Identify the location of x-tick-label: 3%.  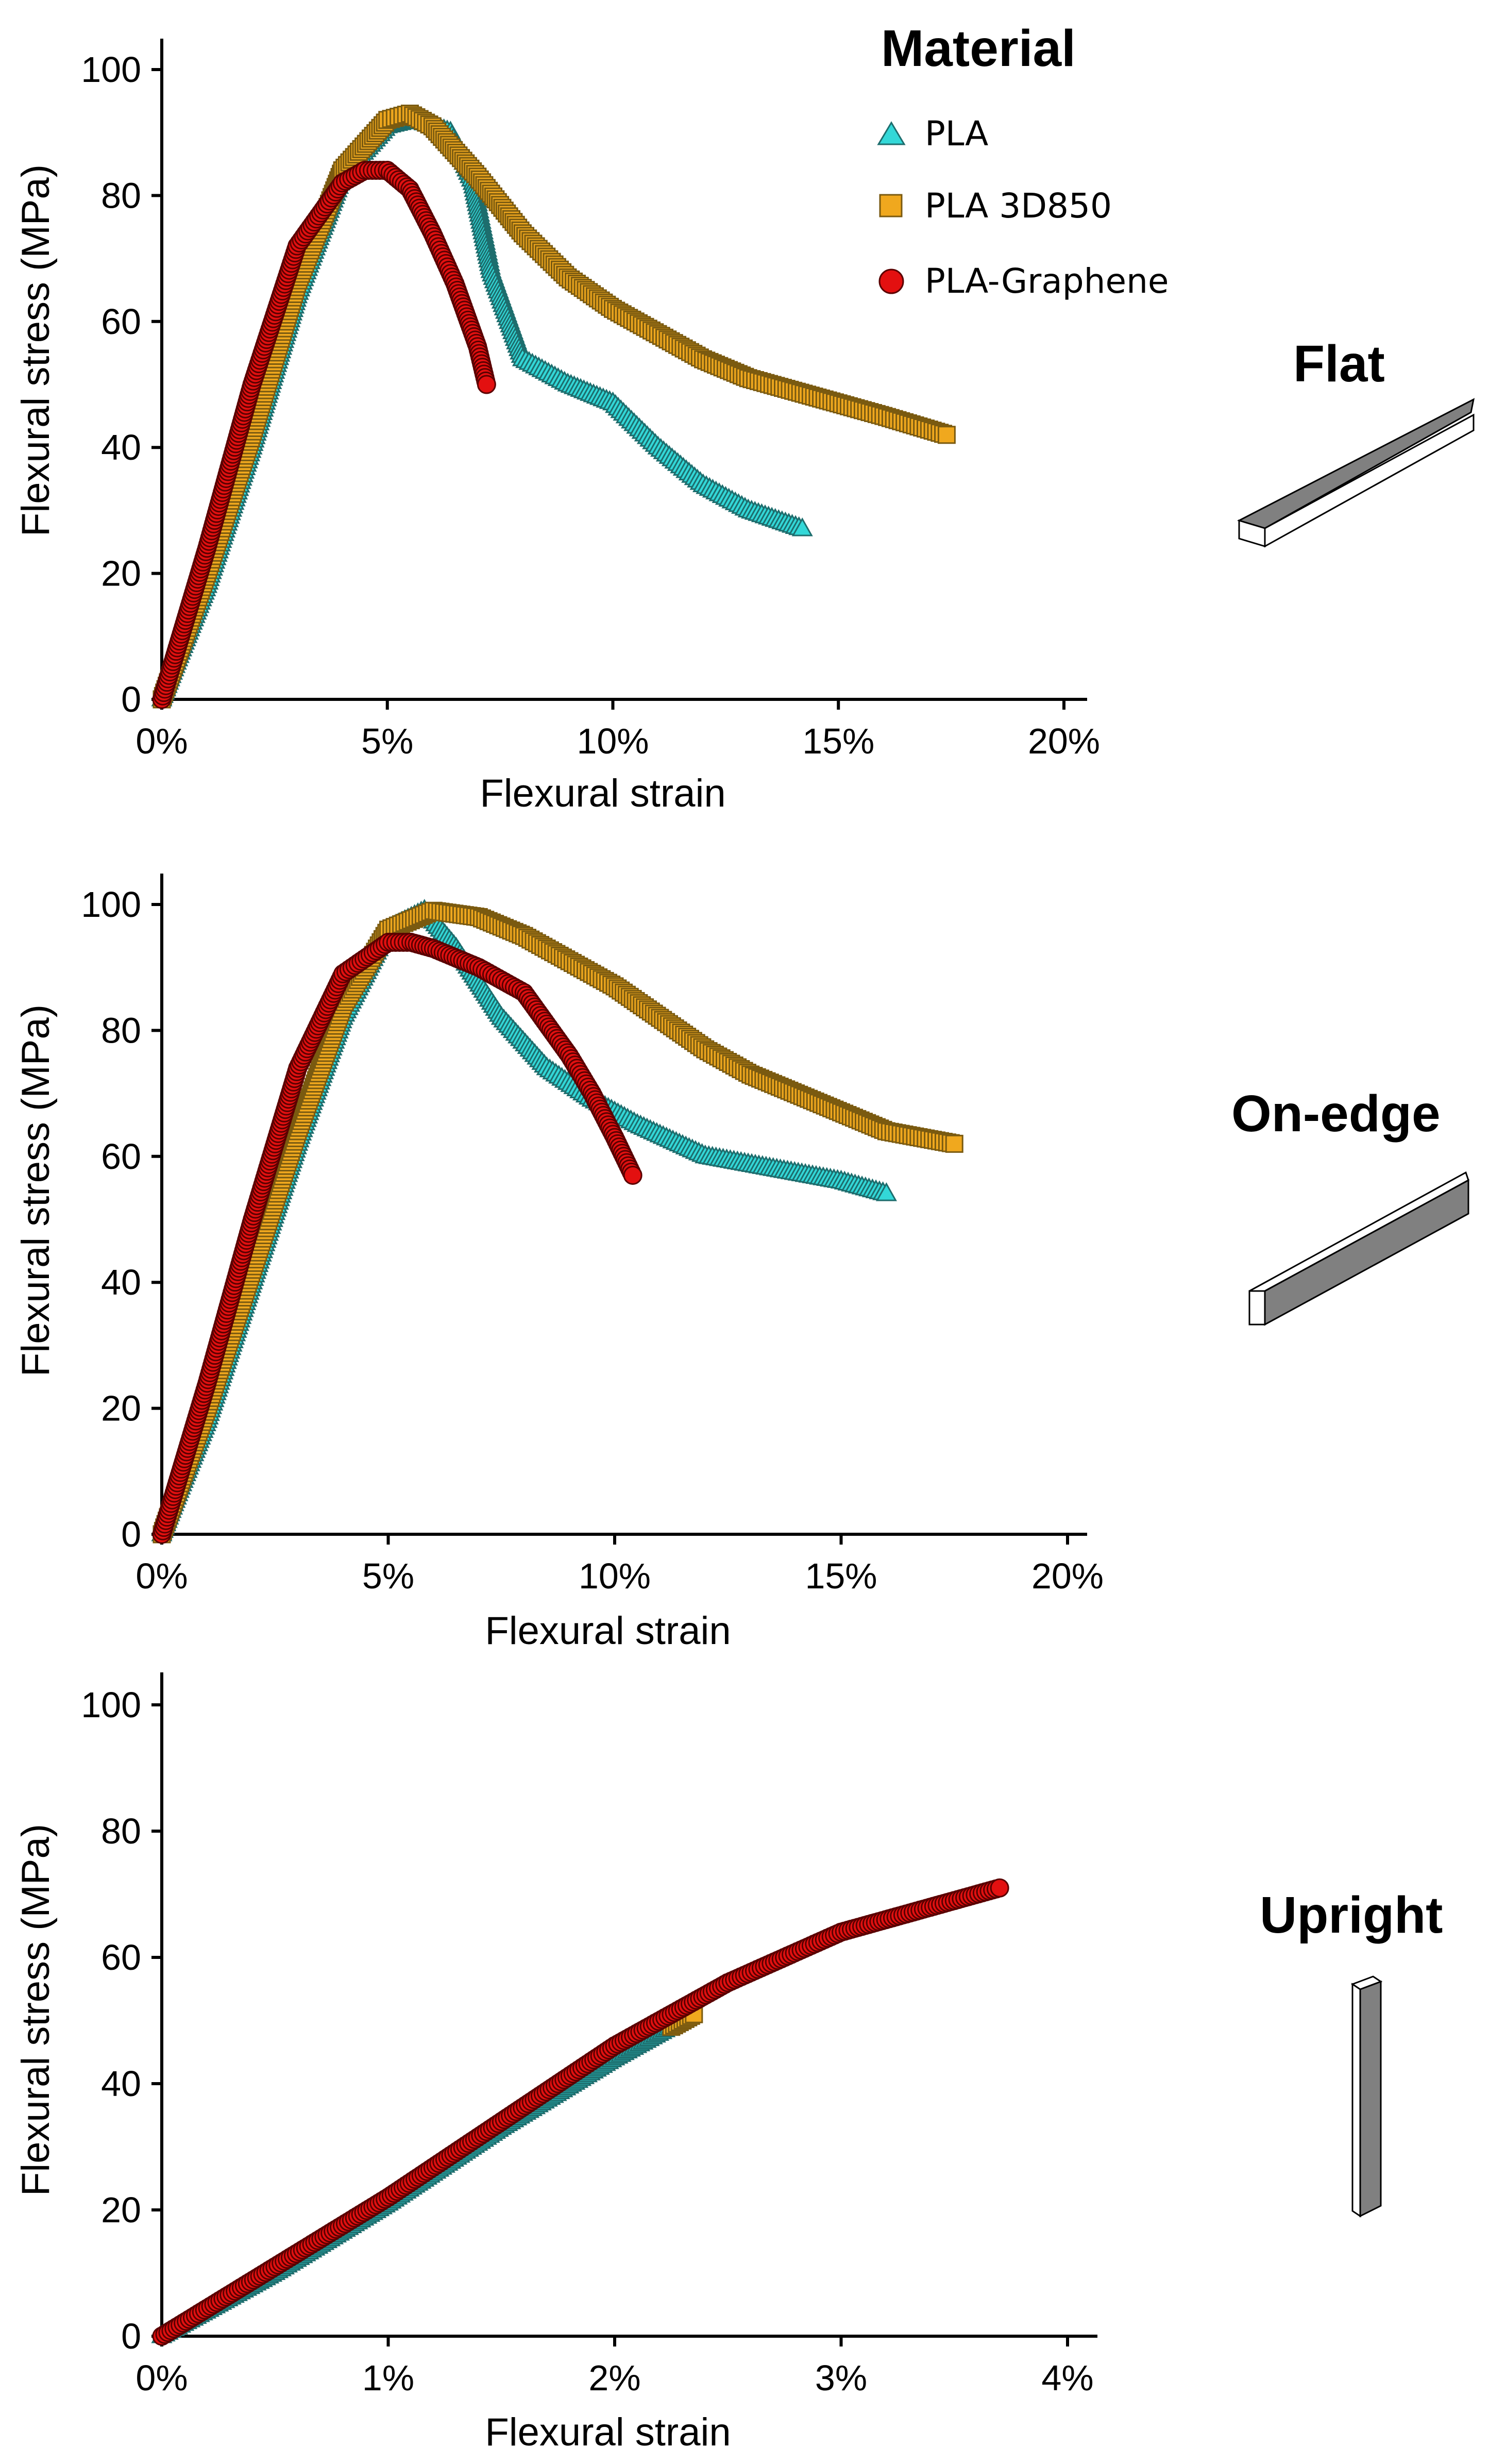
(841, 2378).